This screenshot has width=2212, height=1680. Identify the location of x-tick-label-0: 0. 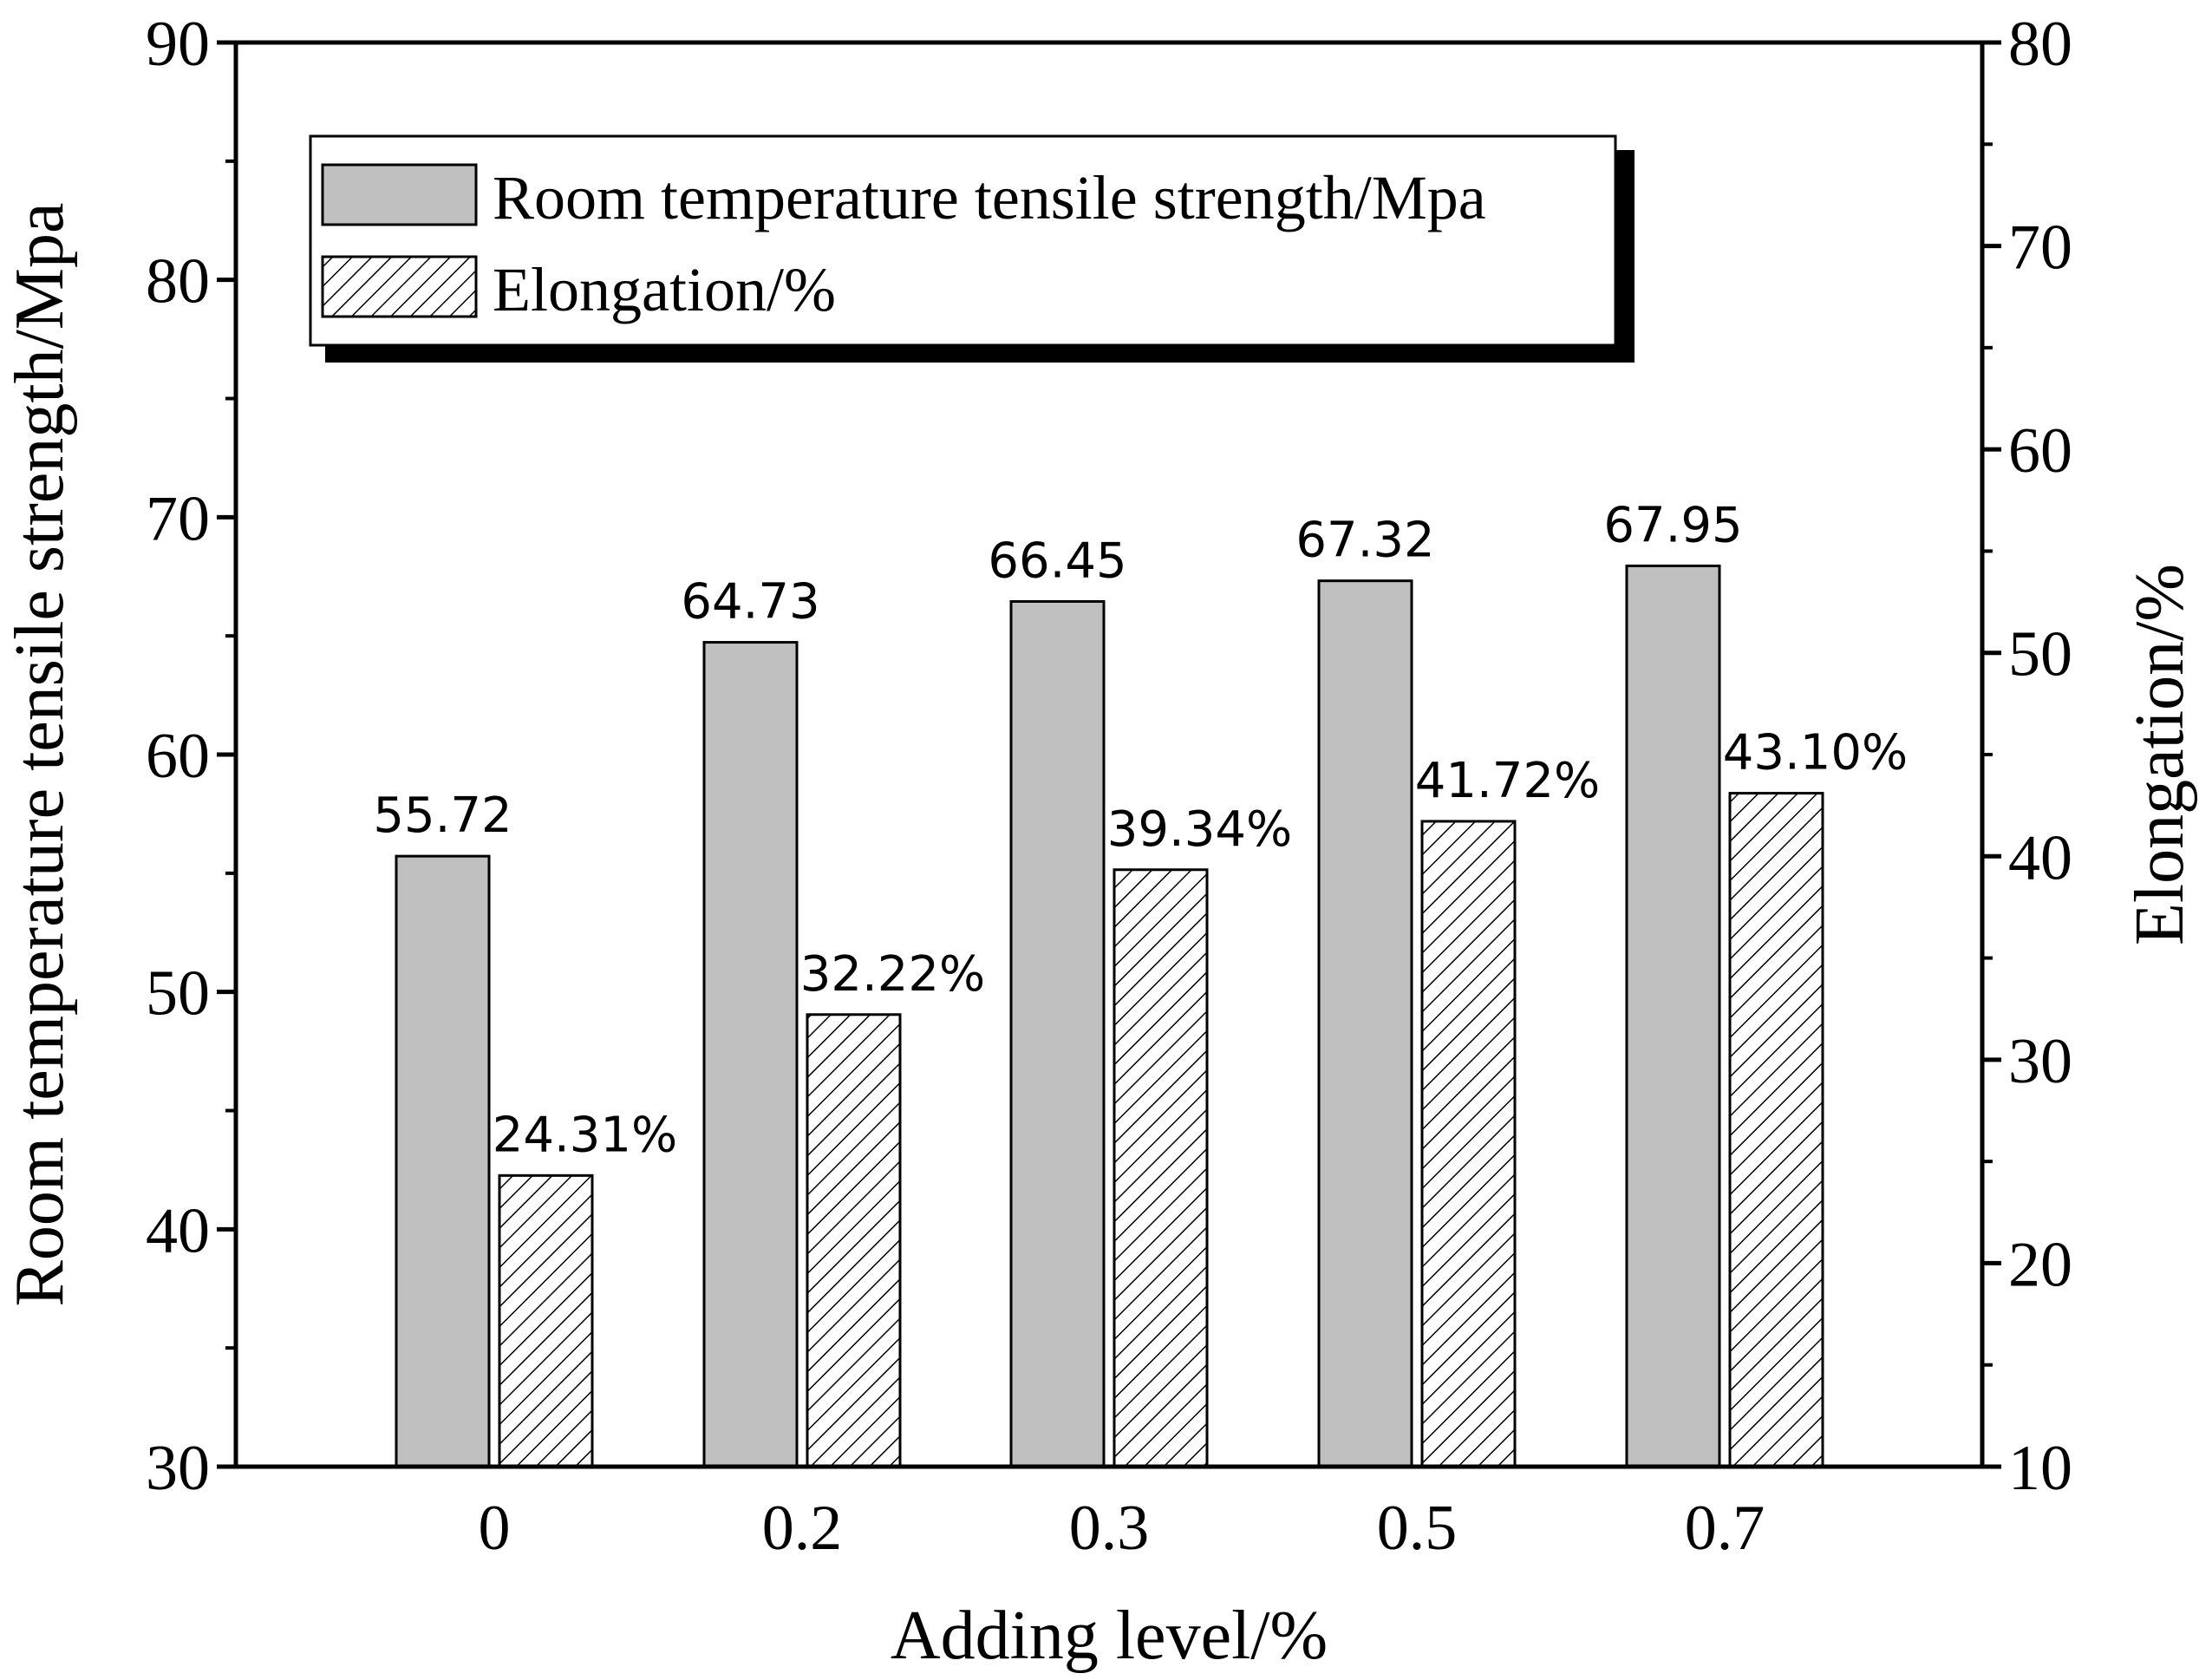
(495, 1528).